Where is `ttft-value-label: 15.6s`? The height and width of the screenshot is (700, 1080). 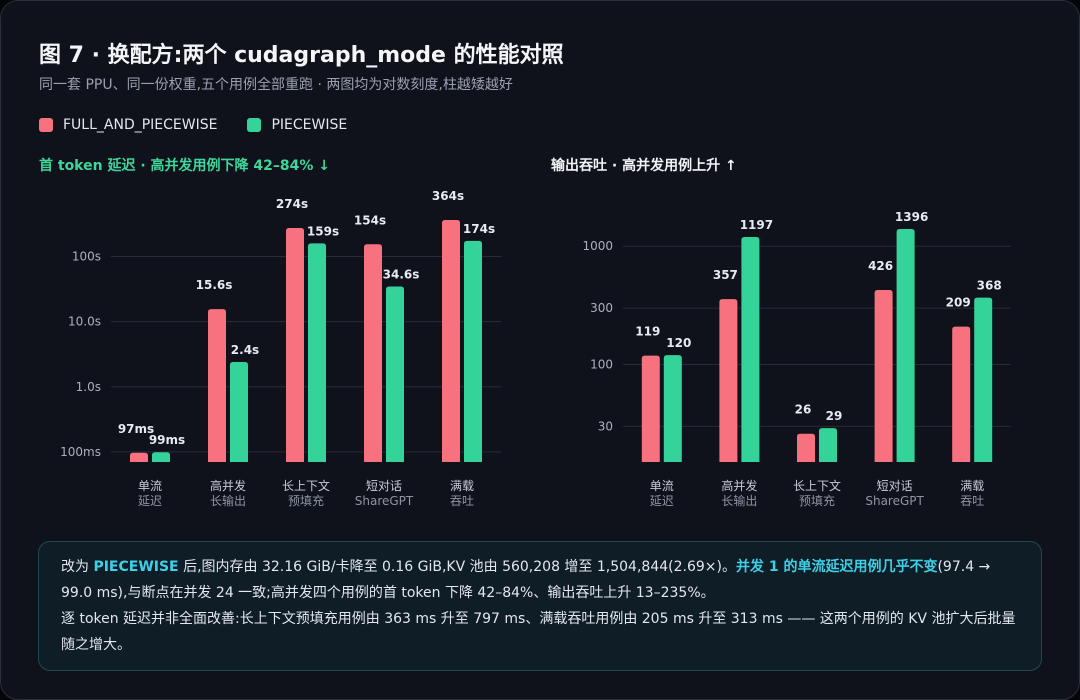 ttft-value-label: 15.6s is located at coordinates (214, 285).